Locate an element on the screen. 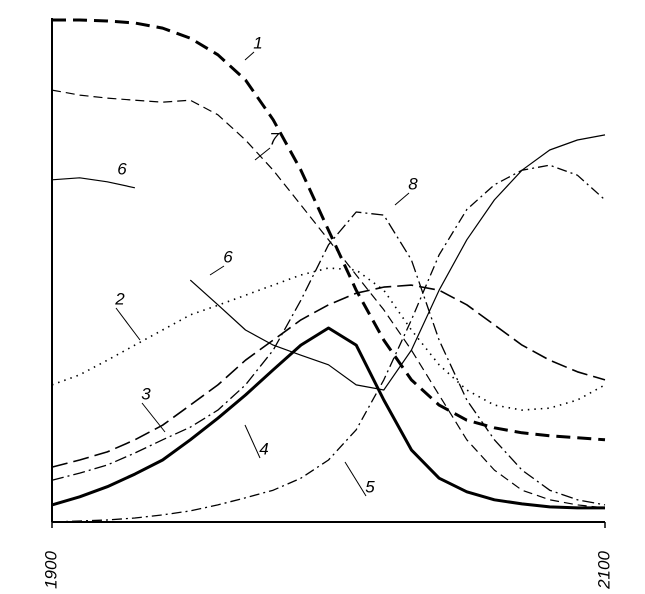 This screenshot has width=645, height=594. series-label: 4 is located at coordinates (263, 448).